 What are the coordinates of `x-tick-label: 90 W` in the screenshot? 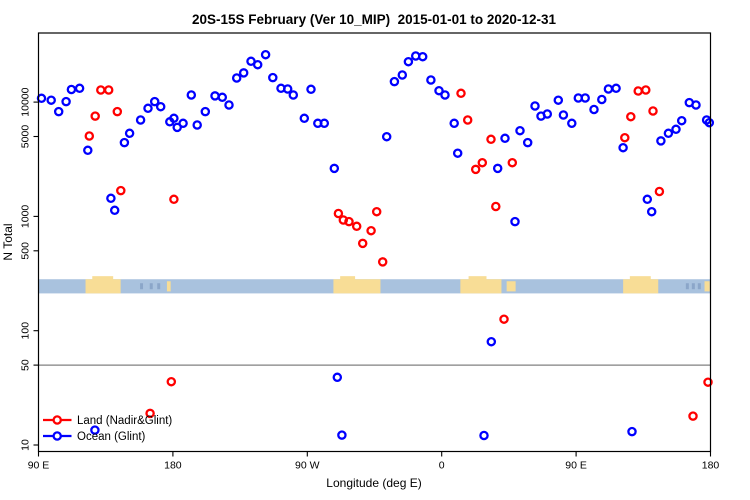 It's located at (307, 466).